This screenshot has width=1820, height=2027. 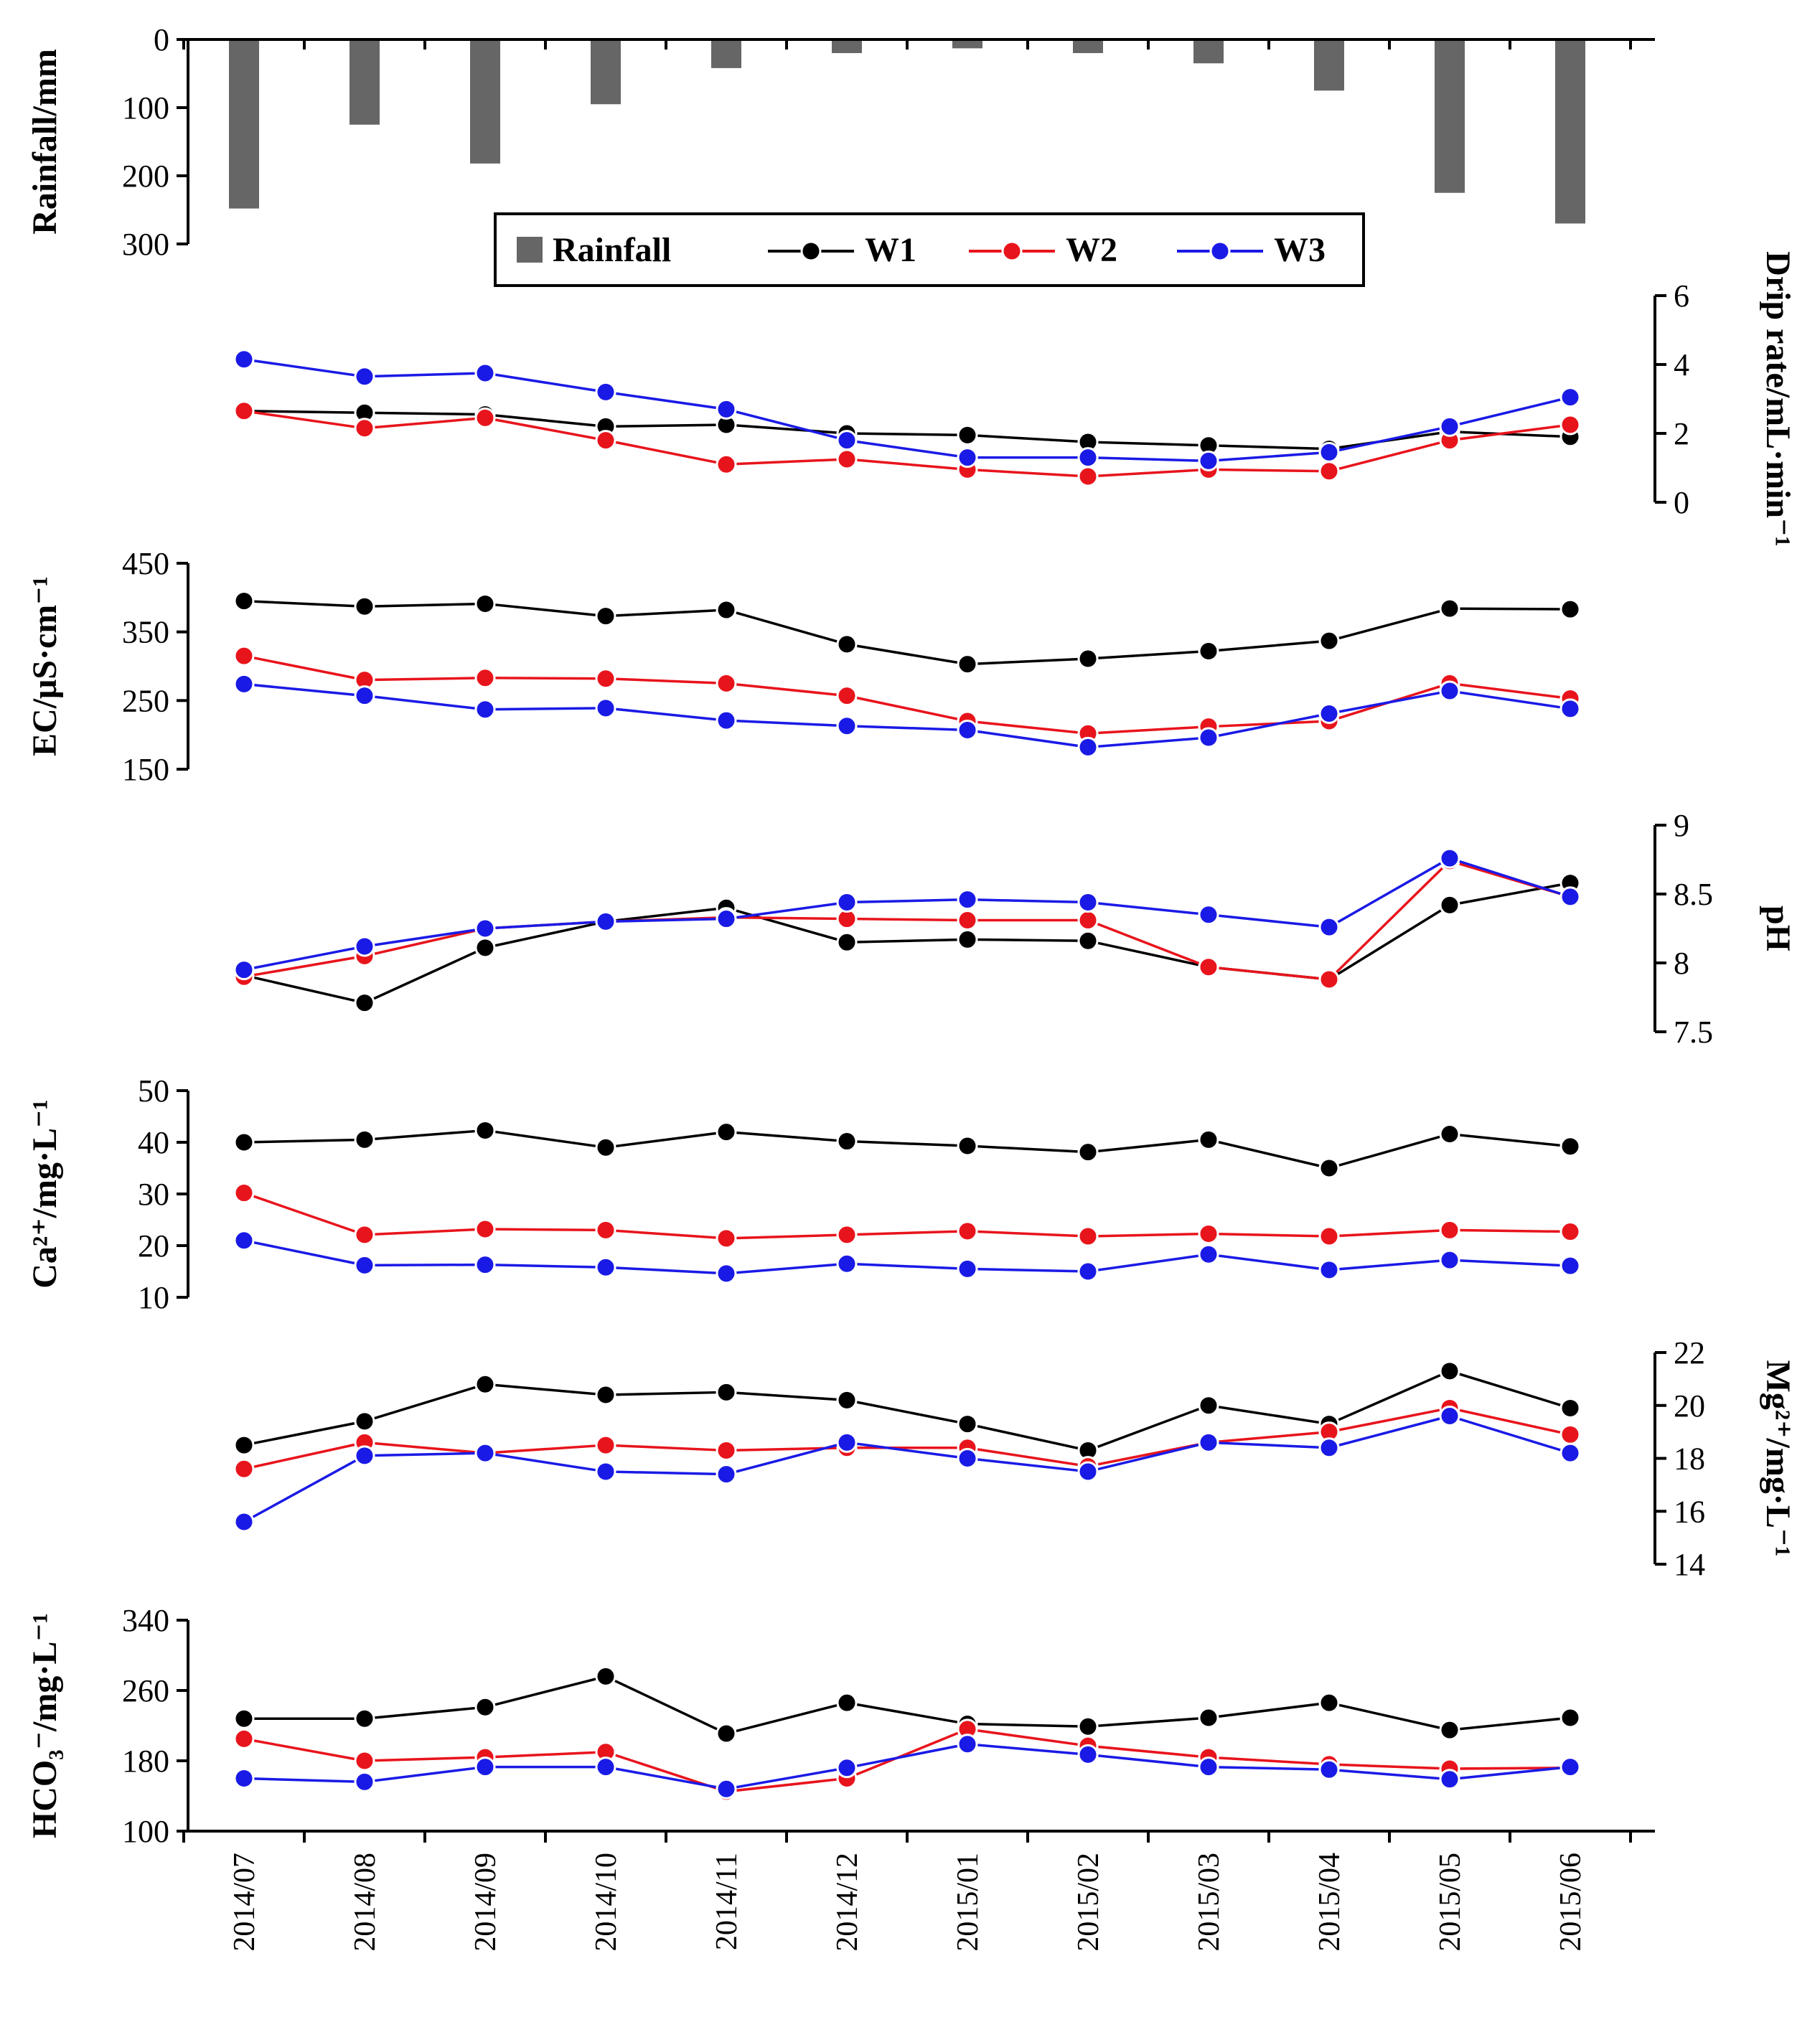 What do you see at coordinates (145, 176) in the screenshot?
I see `rainfall-tick-label: 200` at bounding box center [145, 176].